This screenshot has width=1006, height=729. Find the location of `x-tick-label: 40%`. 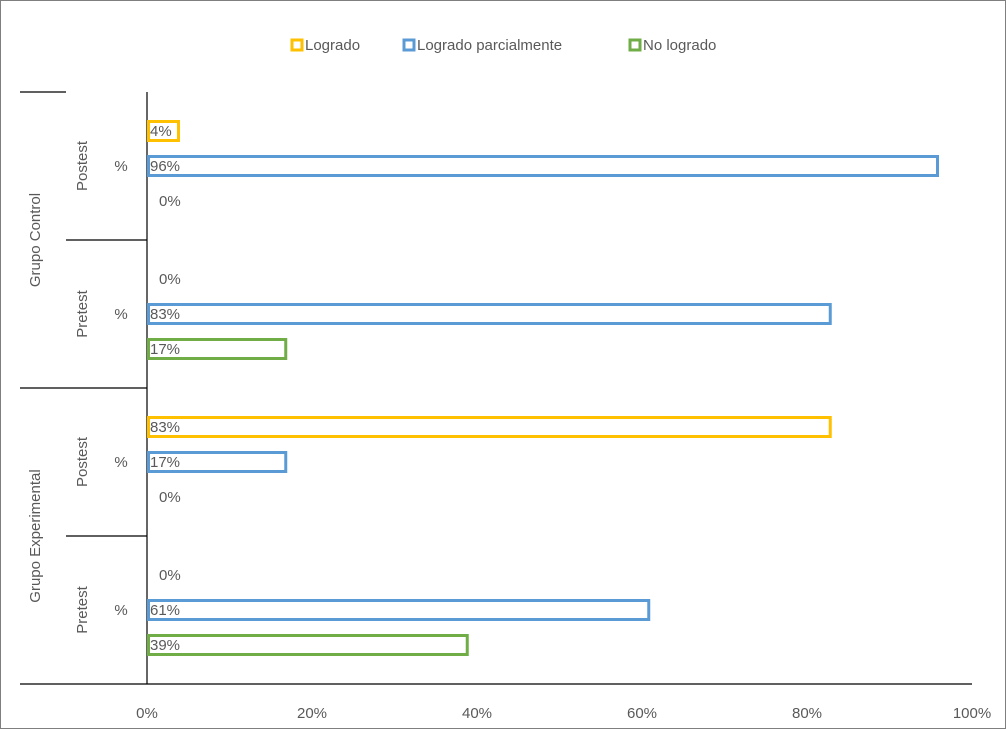

x-tick-label: 40% is located at coordinates (477, 713).